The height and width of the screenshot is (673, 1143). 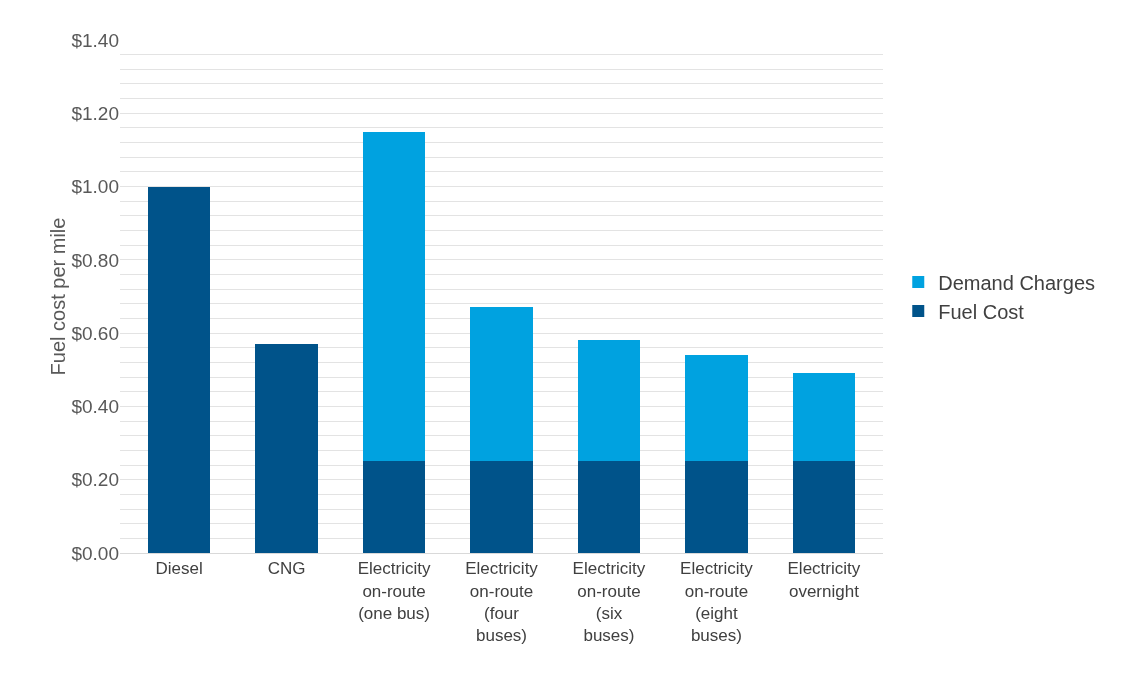 I want to click on y-tick-label: $1.40, so click(x=95, y=40).